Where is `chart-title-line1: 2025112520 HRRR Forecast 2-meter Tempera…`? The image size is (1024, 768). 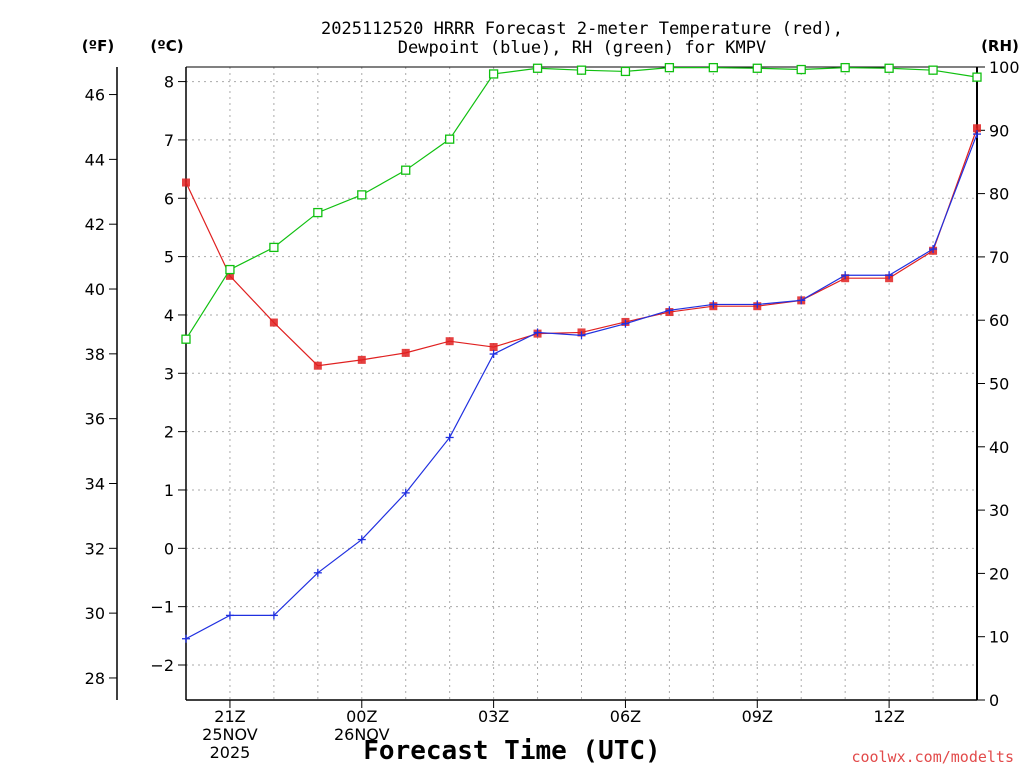
chart-title-line1: 2025112520 HRRR Forecast 2-meter Tempera… is located at coordinates (582, 29).